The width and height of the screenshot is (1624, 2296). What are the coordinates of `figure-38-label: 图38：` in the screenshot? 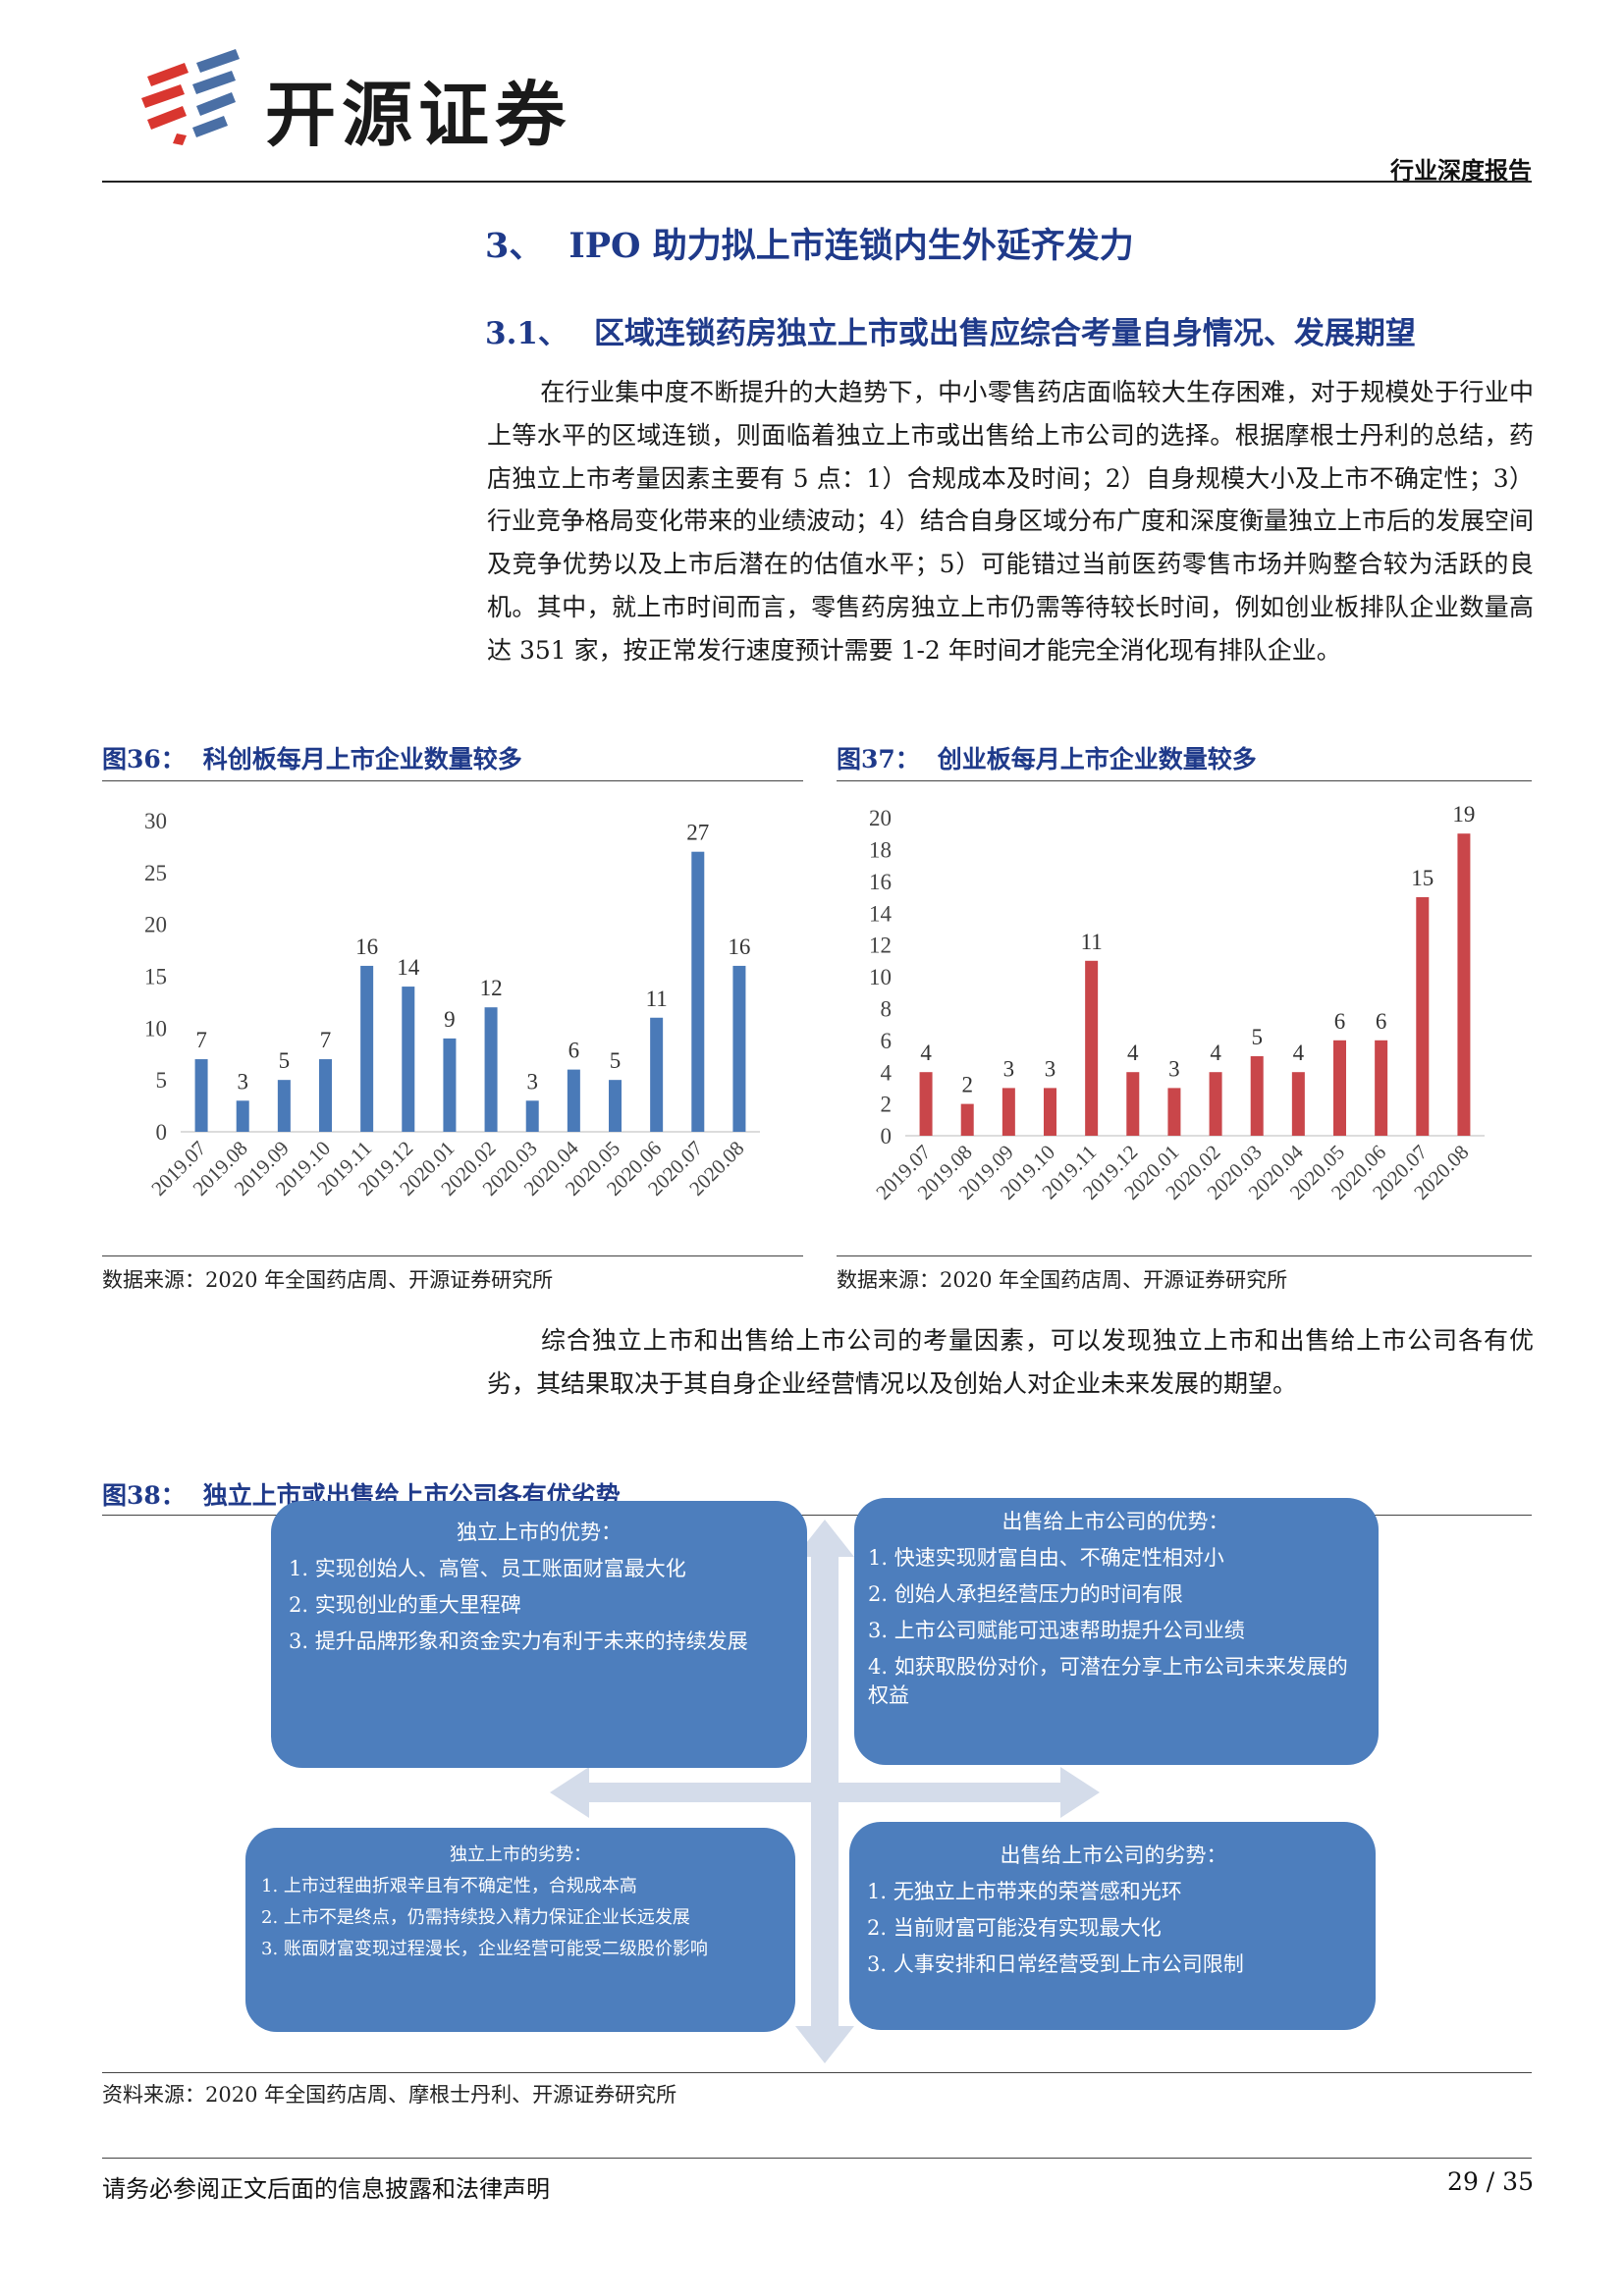 It's located at (144, 1495).